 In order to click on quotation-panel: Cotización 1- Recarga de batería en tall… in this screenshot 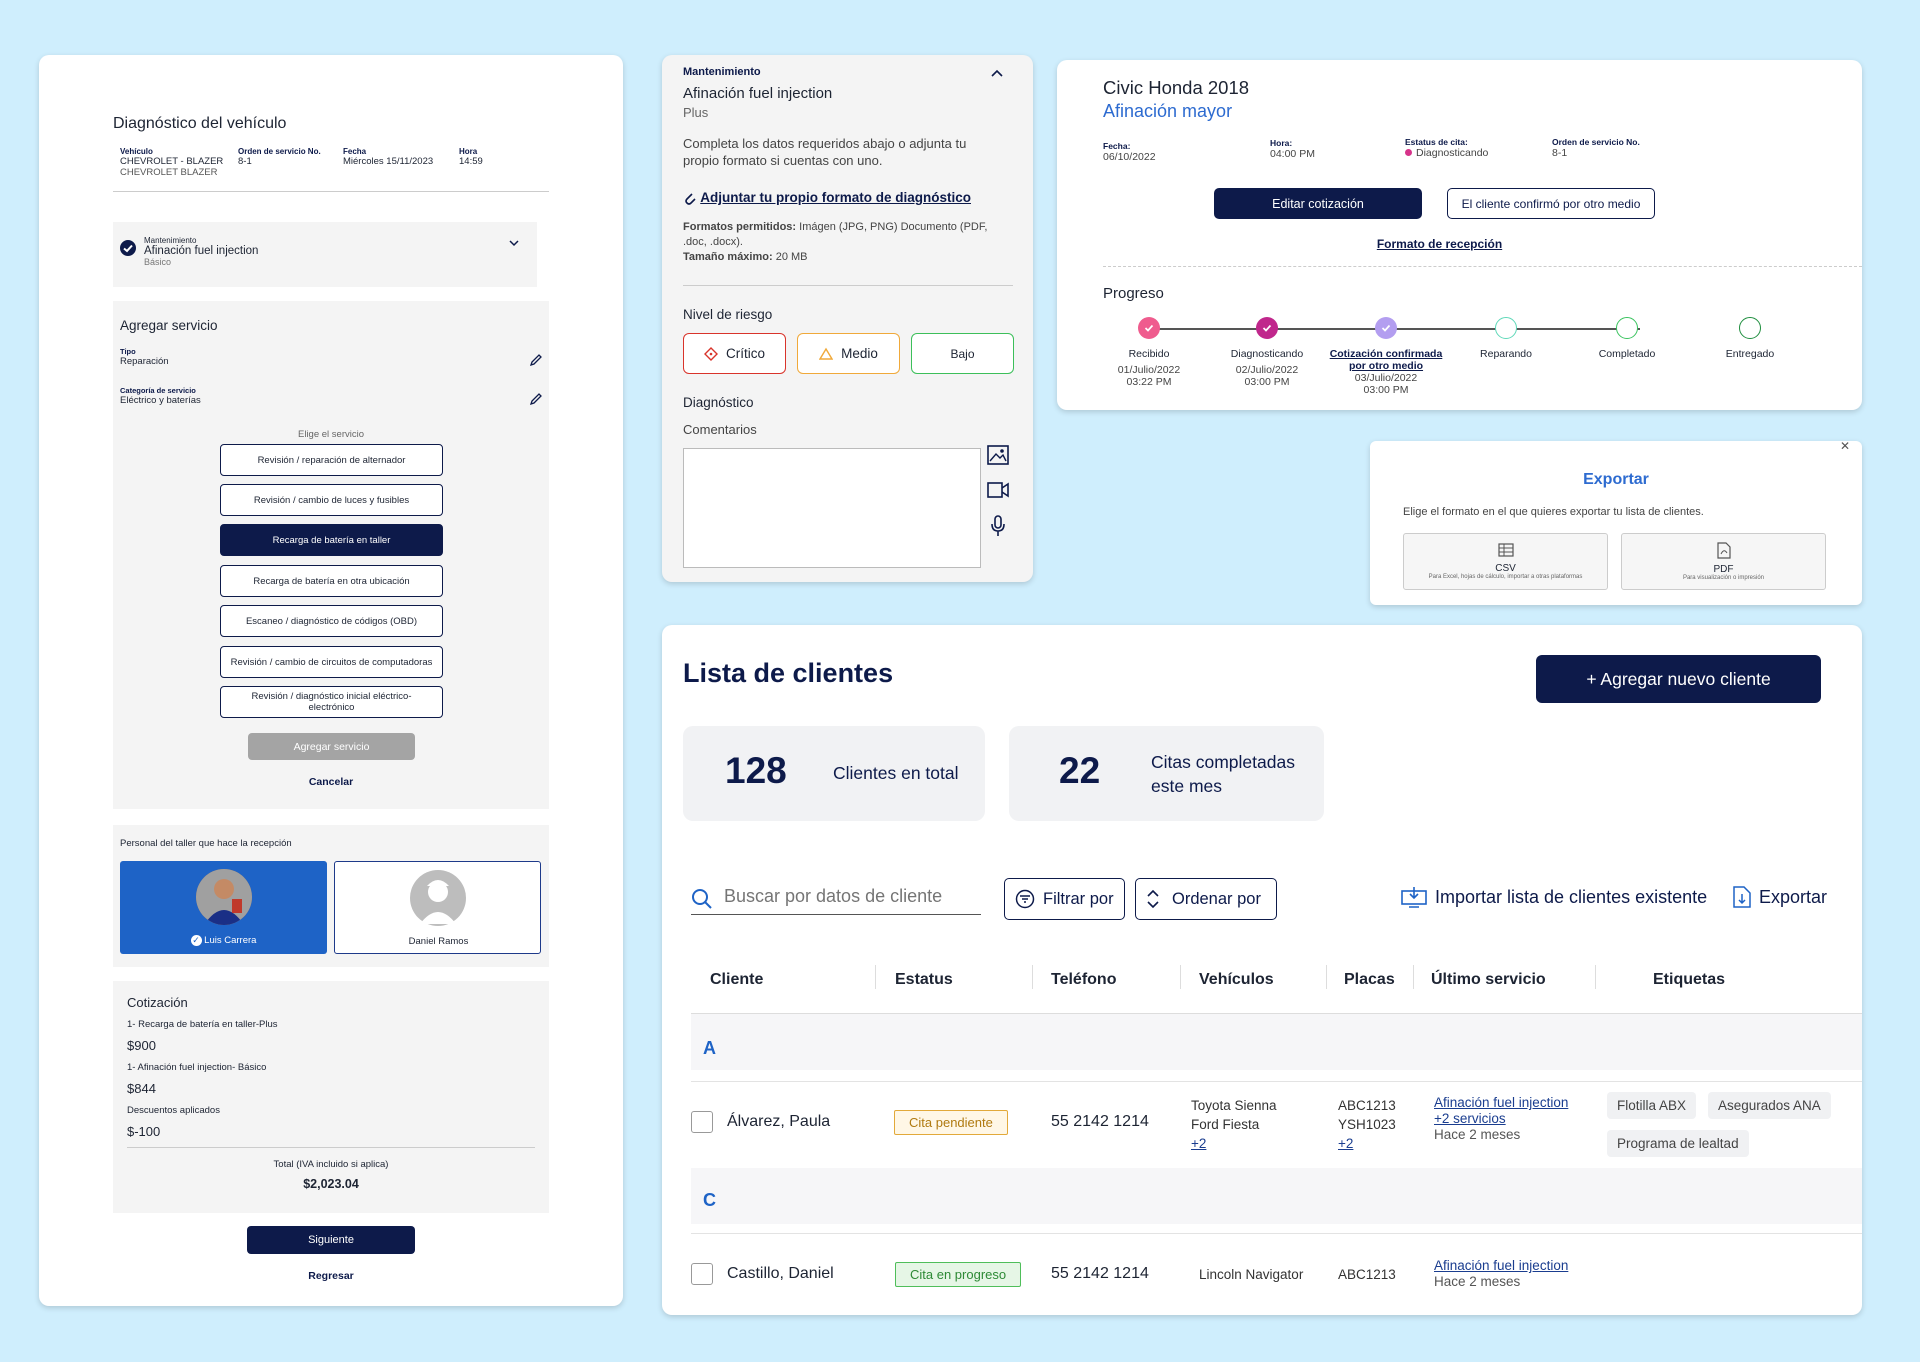, I will do `click(331, 1097)`.